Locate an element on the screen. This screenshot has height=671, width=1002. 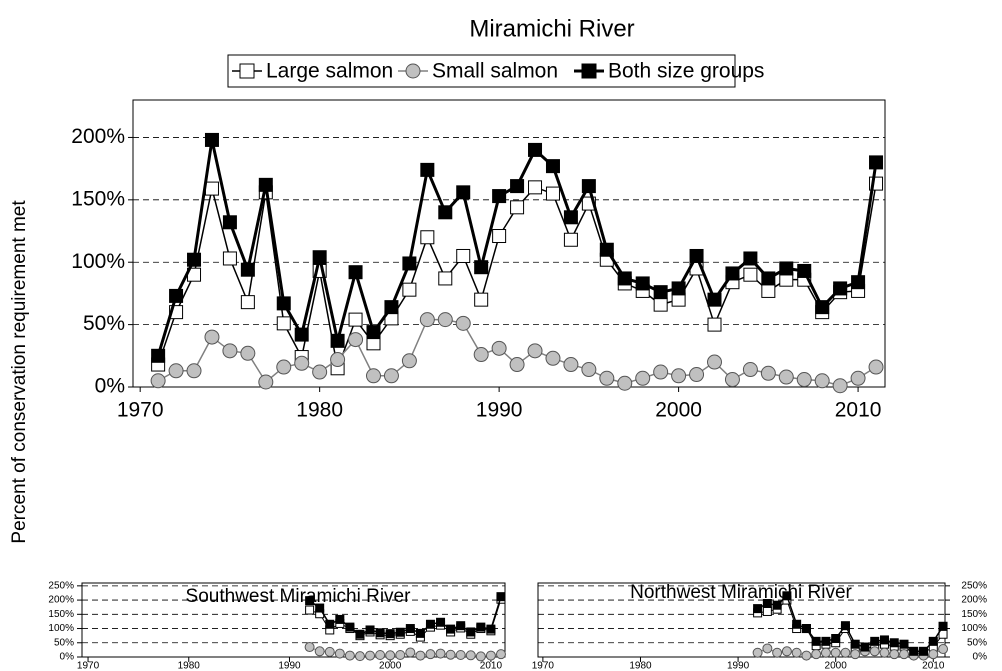
series-line is located at coordinates (850, 627).